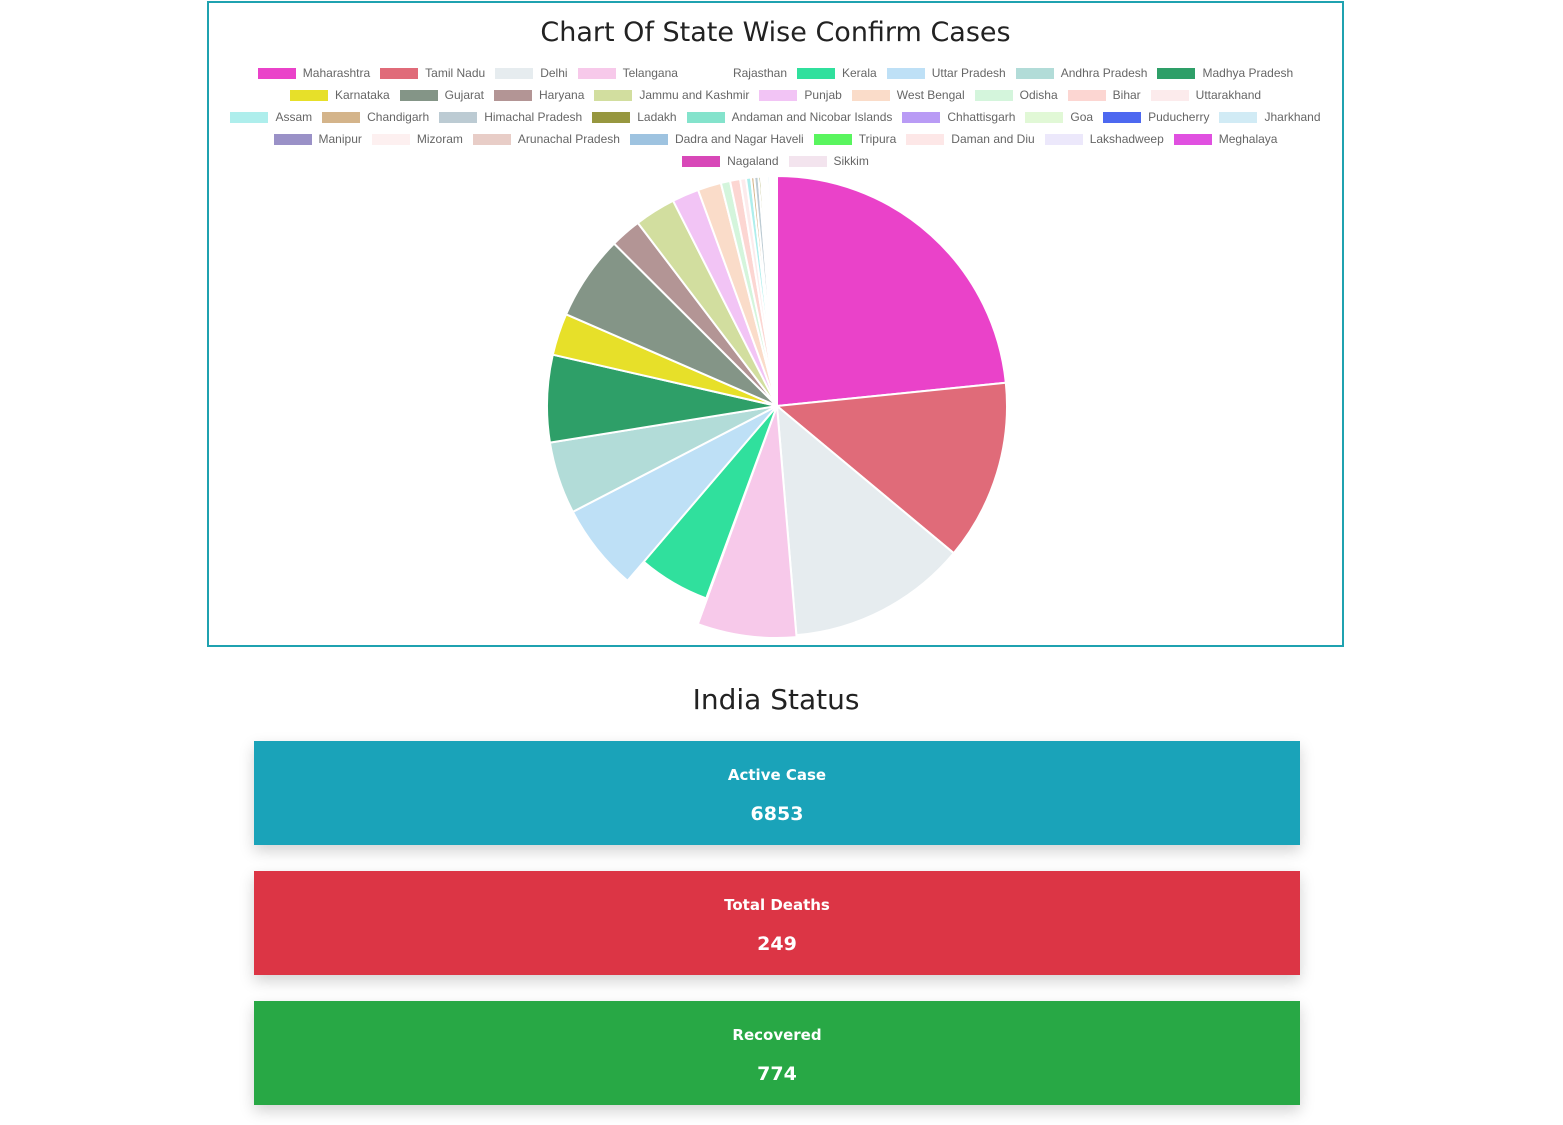  I want to click on legend-label: Ladakh, so click(657, 117).